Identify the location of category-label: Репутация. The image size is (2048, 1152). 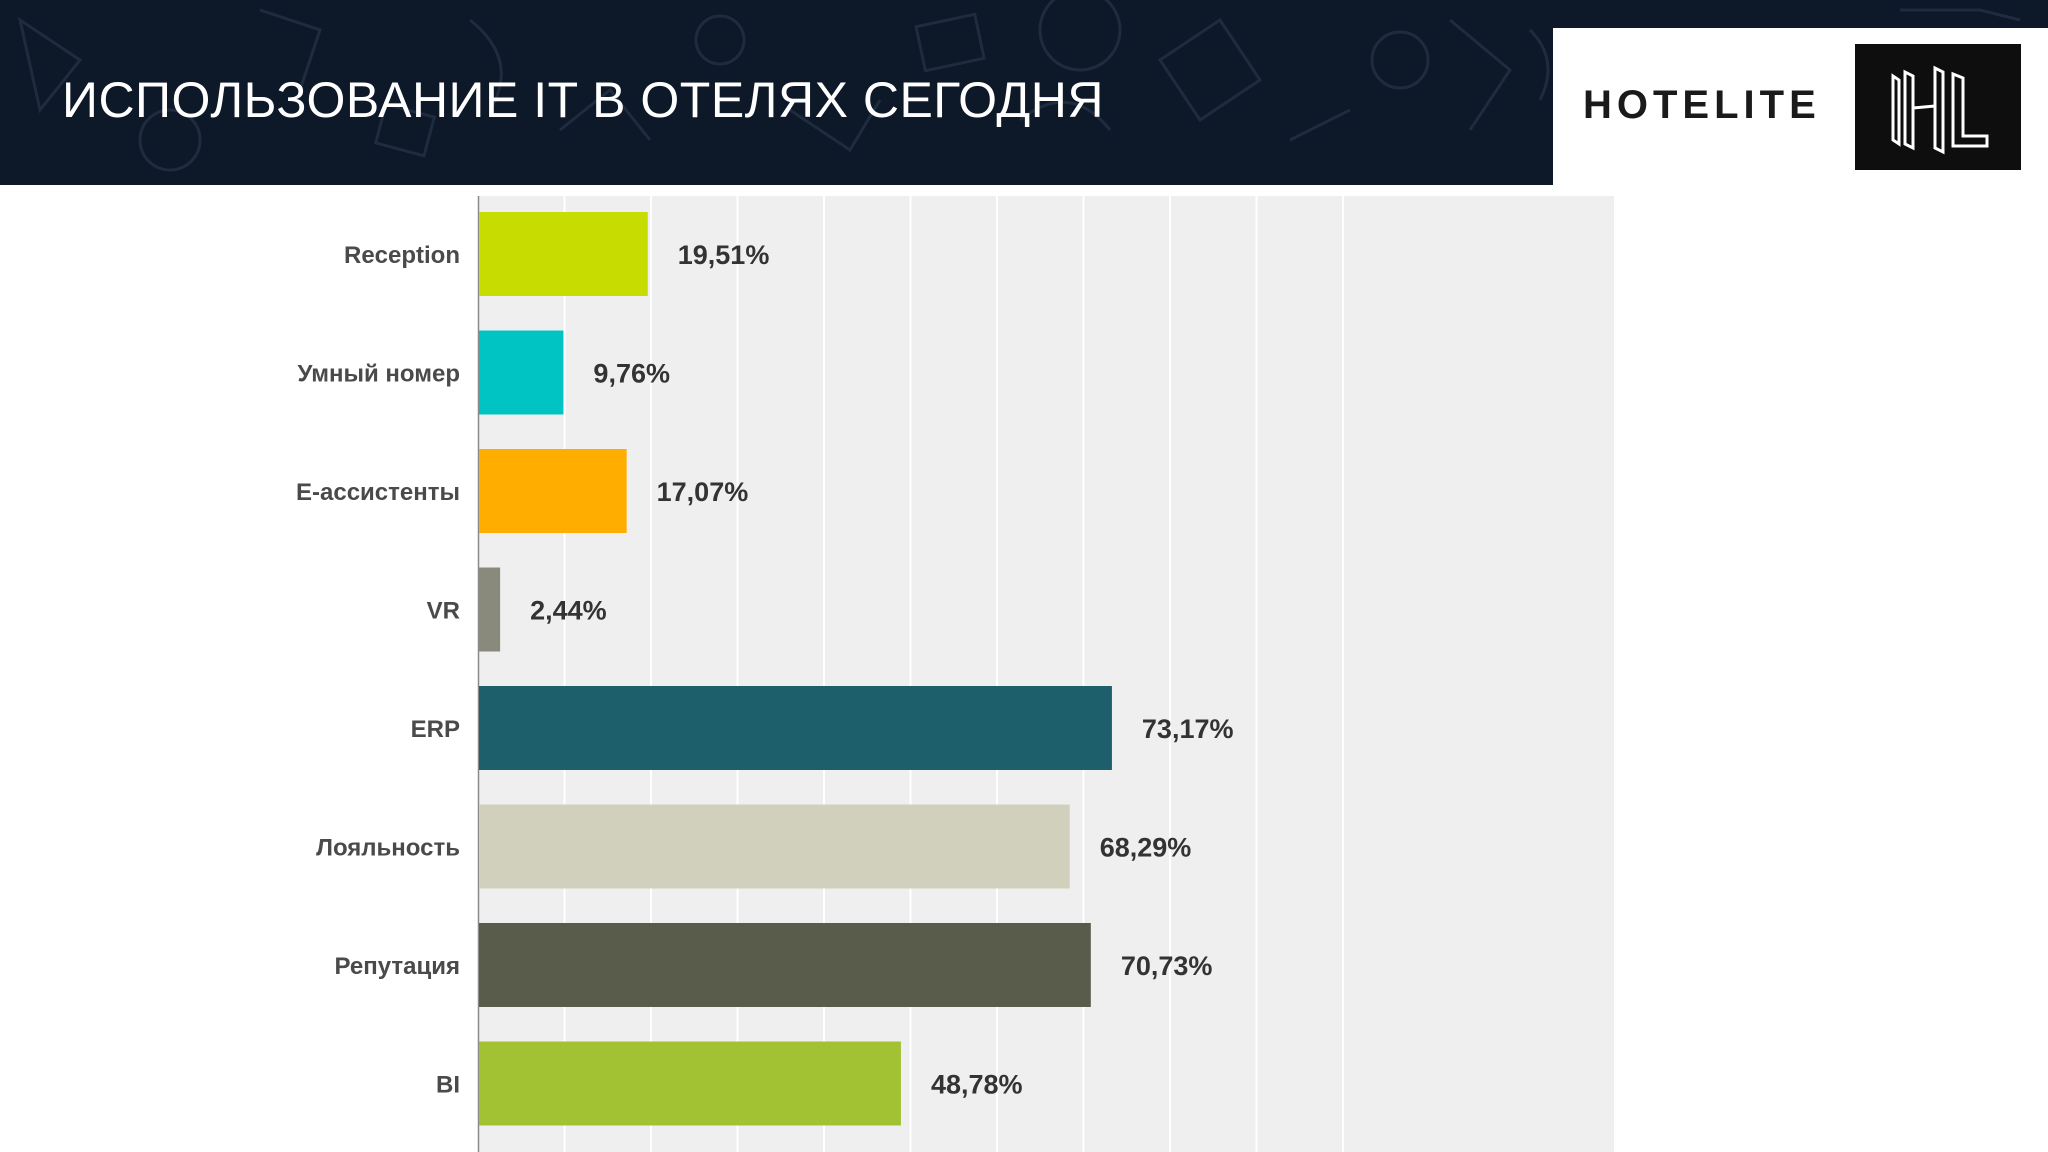
(397, 966).